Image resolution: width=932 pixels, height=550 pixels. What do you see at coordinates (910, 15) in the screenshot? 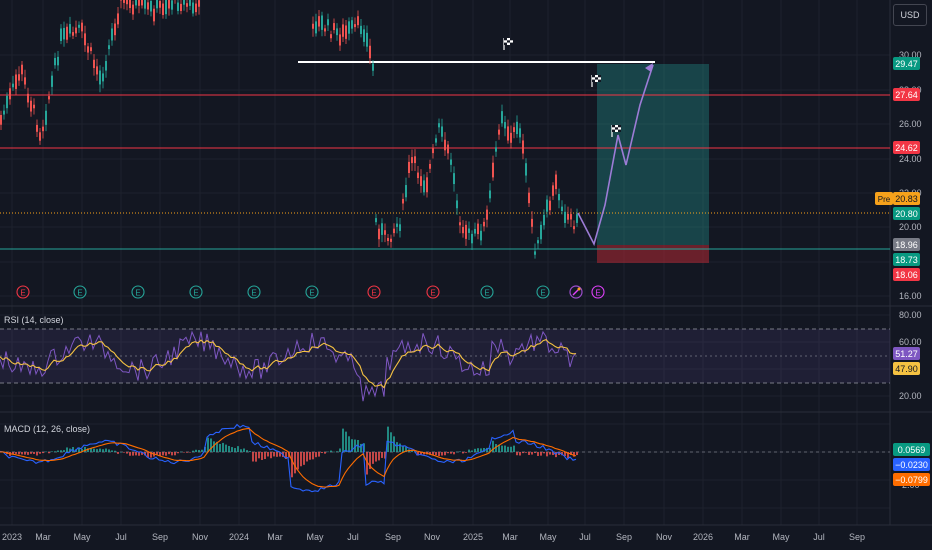
I see `currency-button: USD` at bounding box center [910, 15].